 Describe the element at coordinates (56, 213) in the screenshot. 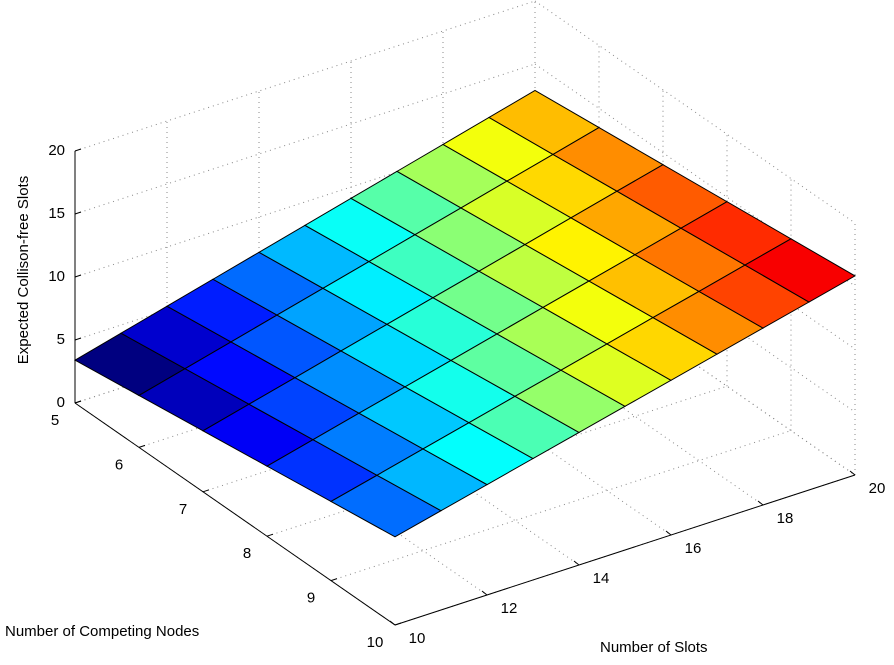

I see `z-tick-label: 15` at that location.